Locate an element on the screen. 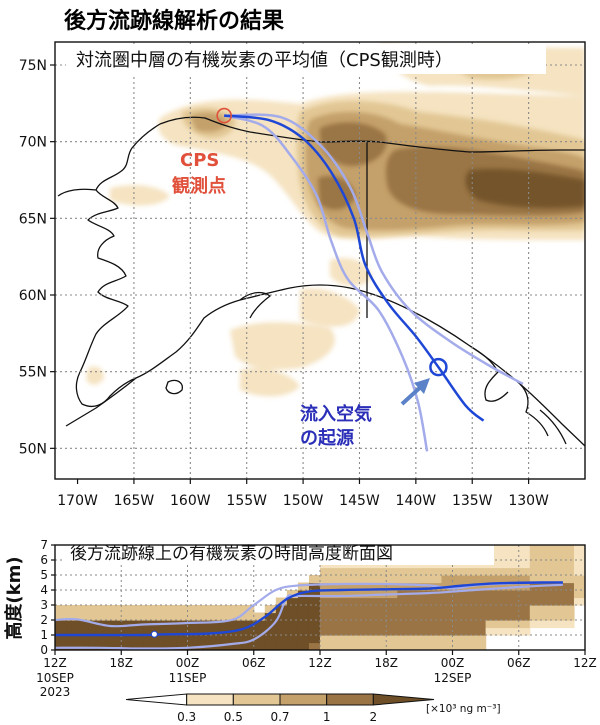  cross-y-tick-label: 7 is located at coordinates (44, 545).